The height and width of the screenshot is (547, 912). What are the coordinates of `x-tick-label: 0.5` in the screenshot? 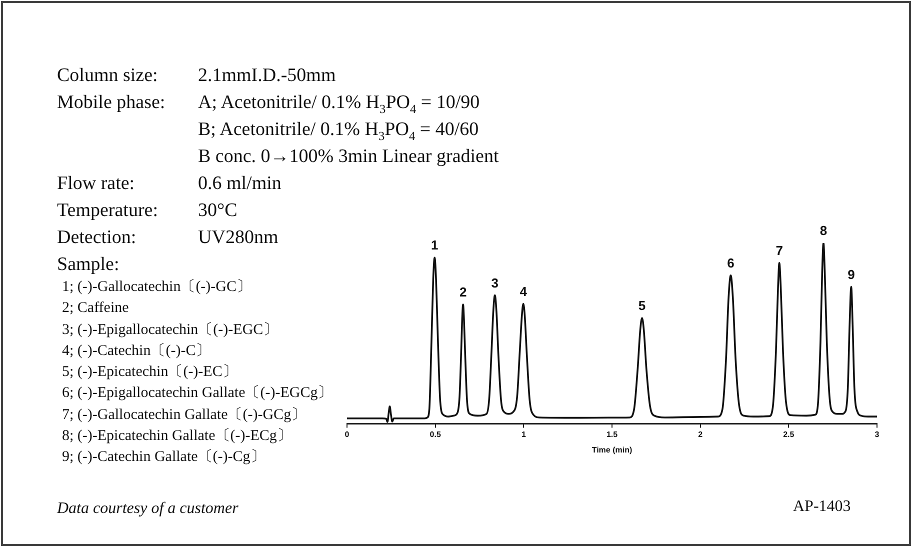 It's located at (436, 434).